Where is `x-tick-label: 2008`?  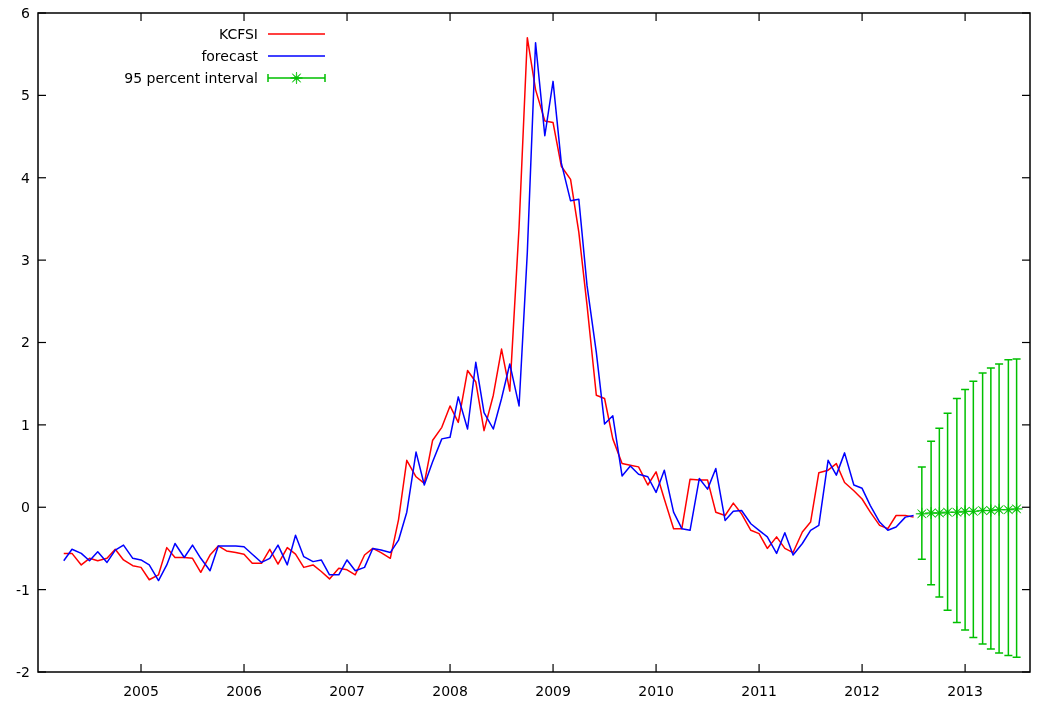
x-tick-label: 2008 is located at coordinates (450, 691).